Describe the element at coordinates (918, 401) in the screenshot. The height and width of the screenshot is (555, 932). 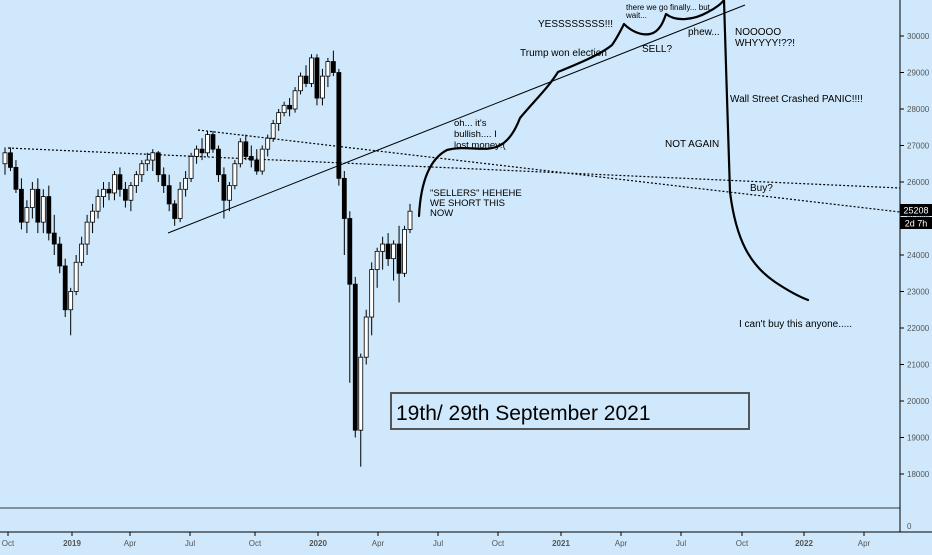
I see `y-tick-label: 20000` at that location.